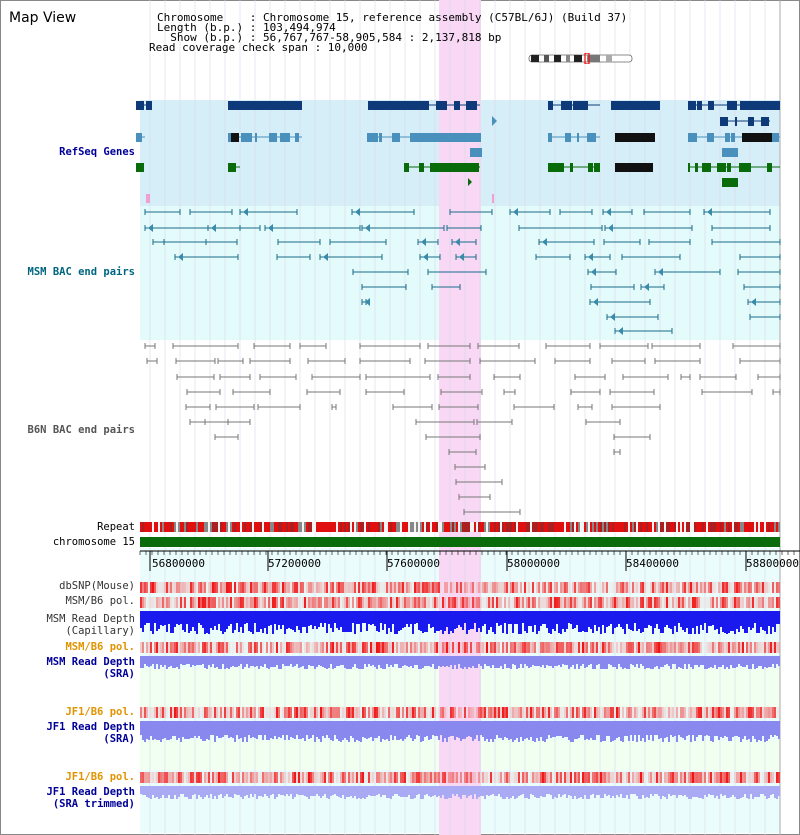  Describe the element at coordinates (100, 777) in the screenshot. I see `track-label-jf1-b6-pol-trim: JF1/B6 pol.` at that location.